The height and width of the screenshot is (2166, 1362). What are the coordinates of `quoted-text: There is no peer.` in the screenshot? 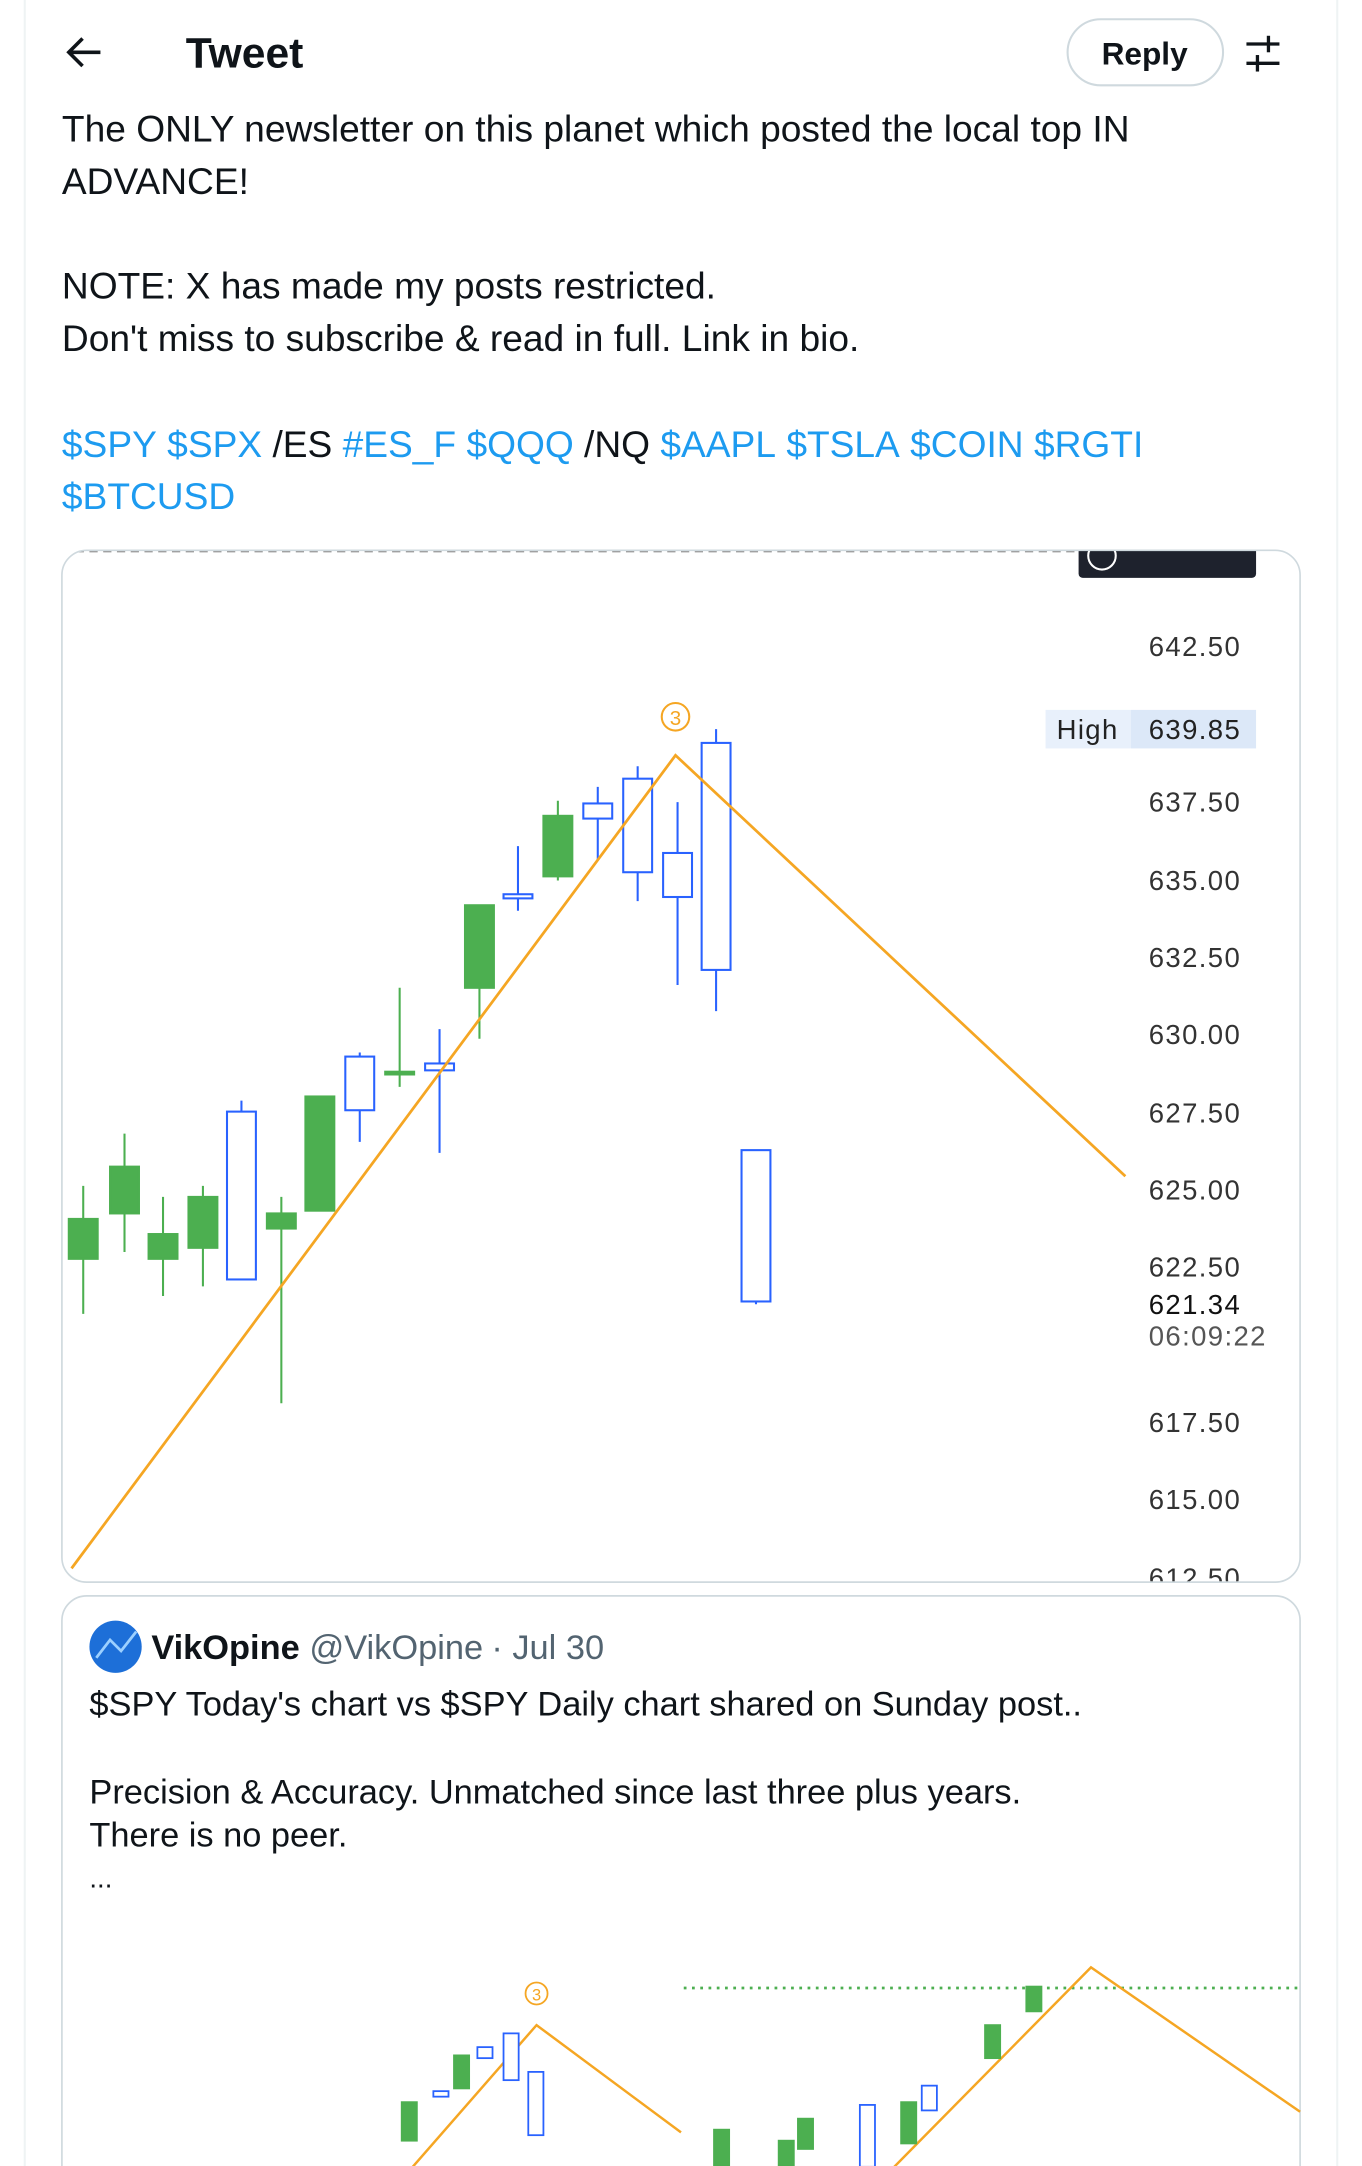 It's located at (218, 1835).